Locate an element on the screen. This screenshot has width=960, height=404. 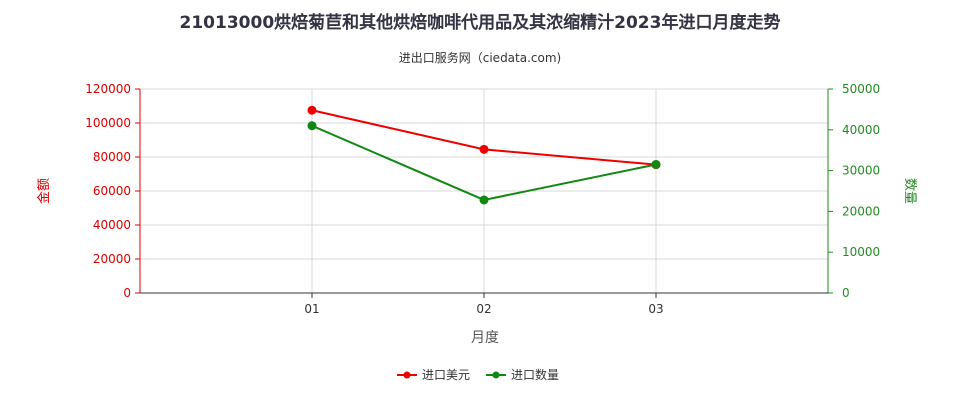
x-axis-label: 月度 is located at coordinates (485, 338).